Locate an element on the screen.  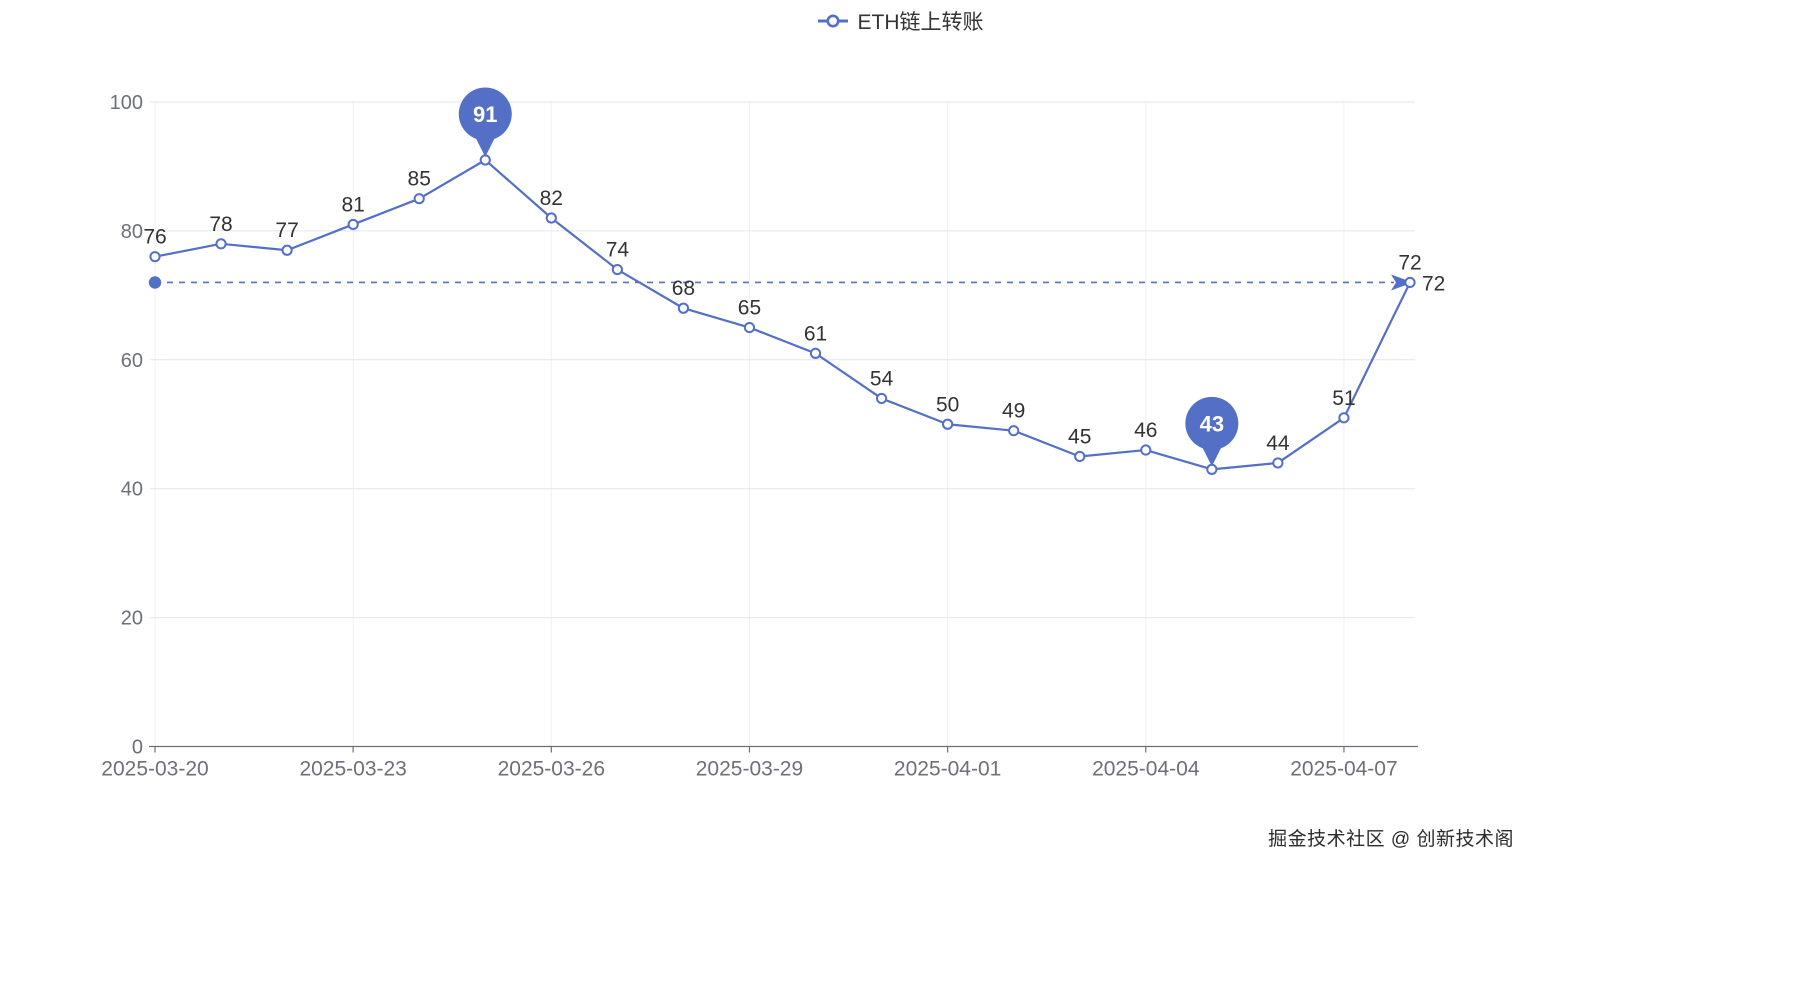
markline-start-dot is located at coordinates (155, 282).